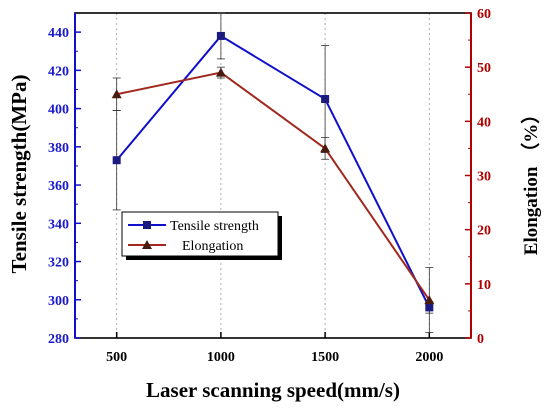  I want to click on y-left-tick-label-6: 400, so click(58, 110).